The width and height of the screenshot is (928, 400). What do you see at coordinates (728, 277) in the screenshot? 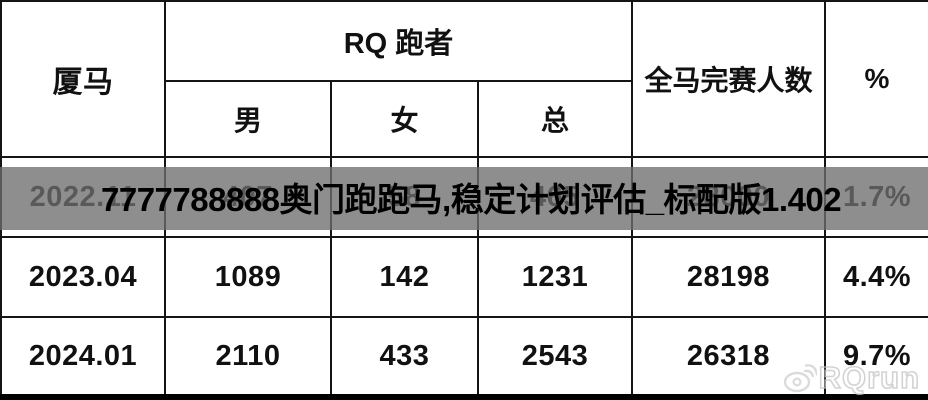
I see `cell-finishers: 28198` at bounding box center [728, 277].